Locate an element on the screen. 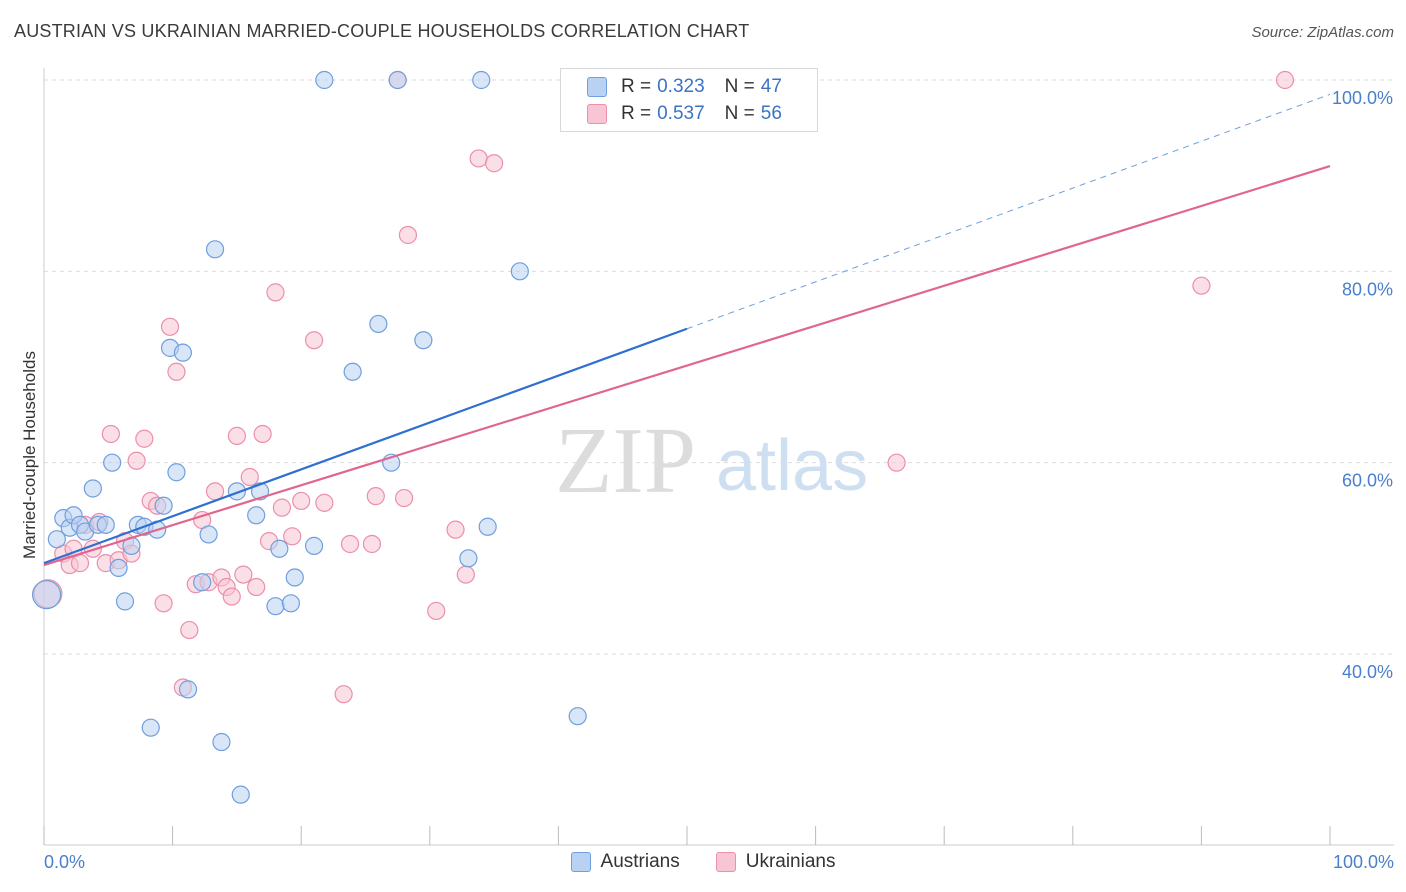 The width and height of the screenshot is (1406, 892). legend-r-value: 0.323 is located at coordinates (681, 86).